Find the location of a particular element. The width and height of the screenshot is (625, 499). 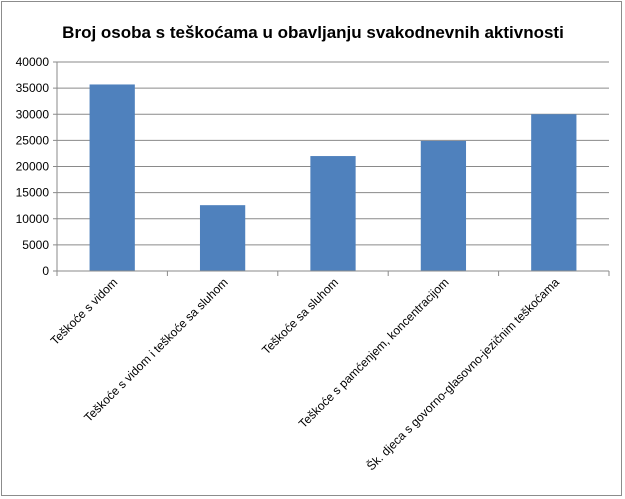

x-tick-label: Teškoće s vidom is located at coordinates (84, 311).